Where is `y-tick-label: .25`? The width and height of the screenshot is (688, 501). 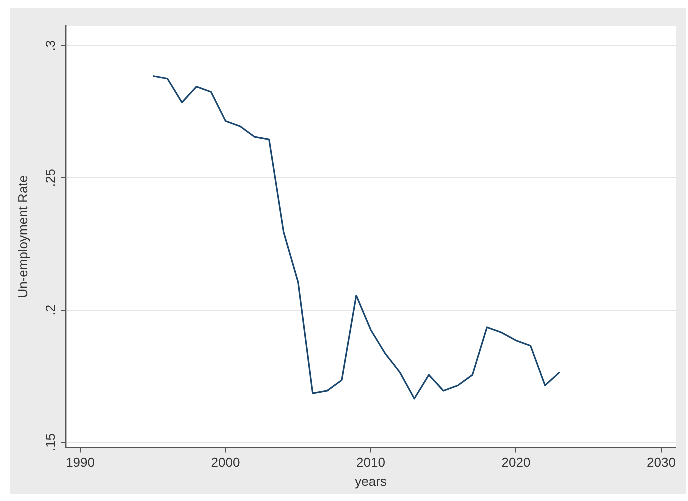
y-tick-label: .25 is located at coordinates (50, 178).